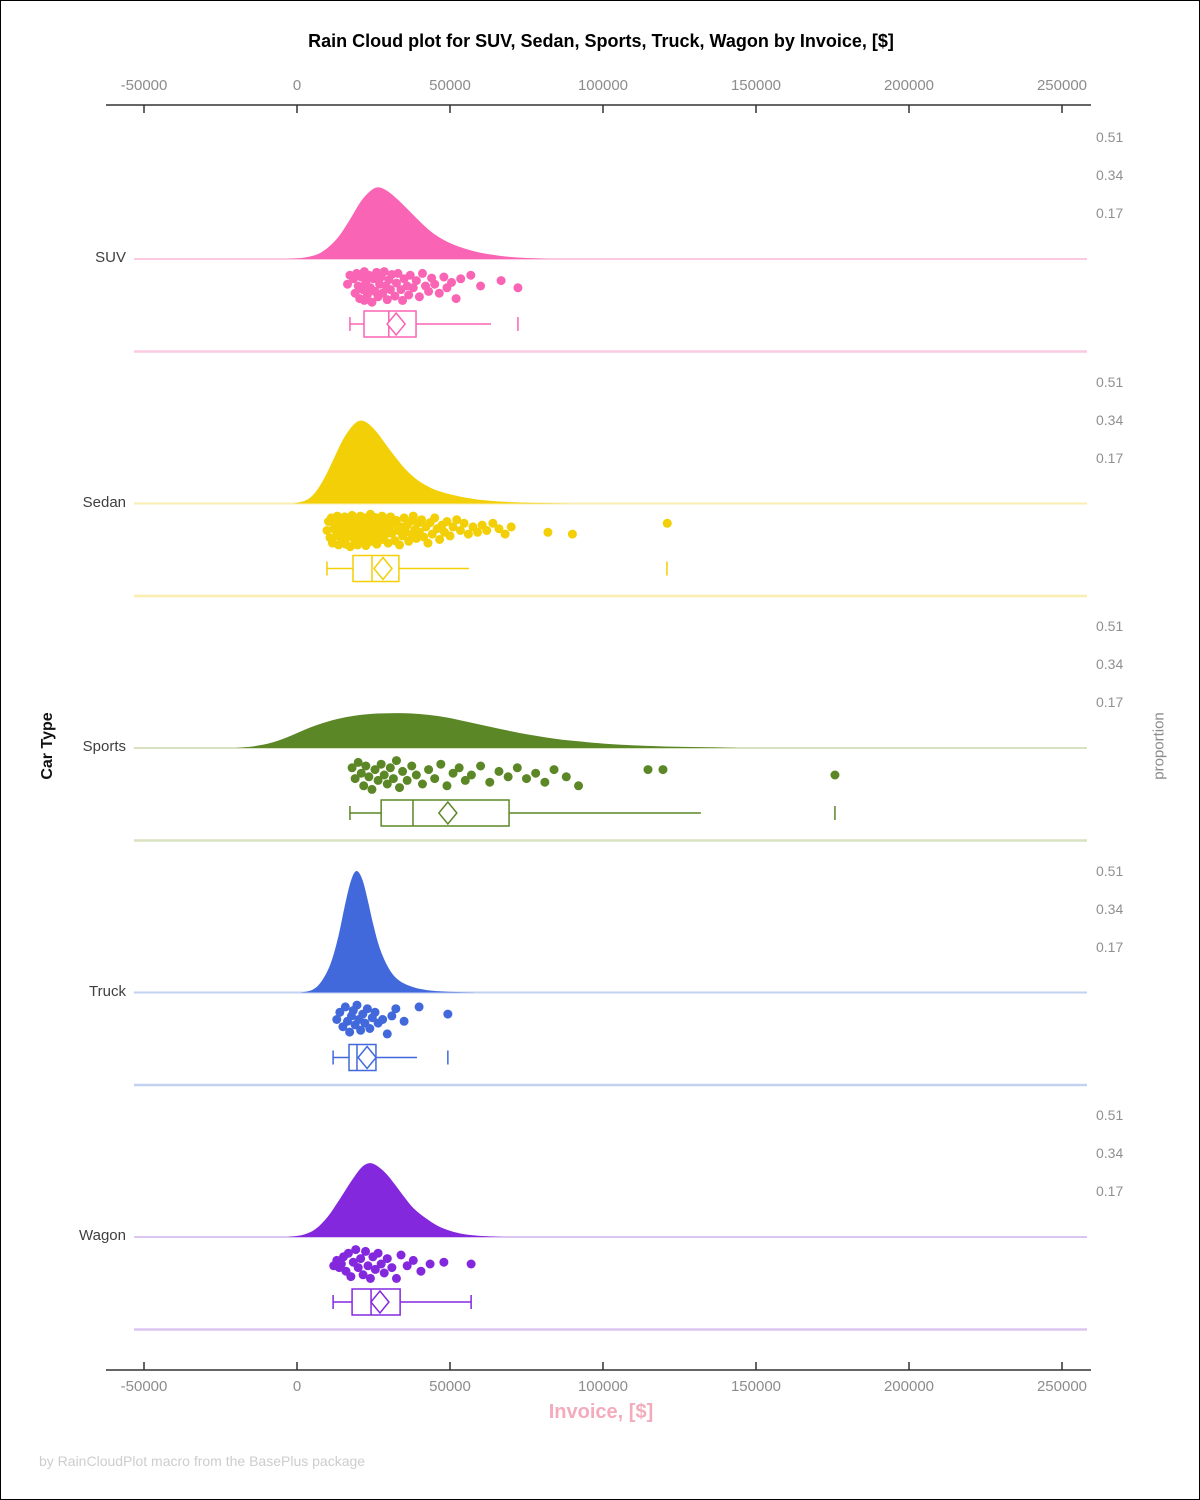 This screenshot has width=1200, height=1500. What do you see at coordinates (1110, 457) in the screenshot?
I see `proportion-tick-label-sedan: 0.17` at bounding box center [1110, 457].